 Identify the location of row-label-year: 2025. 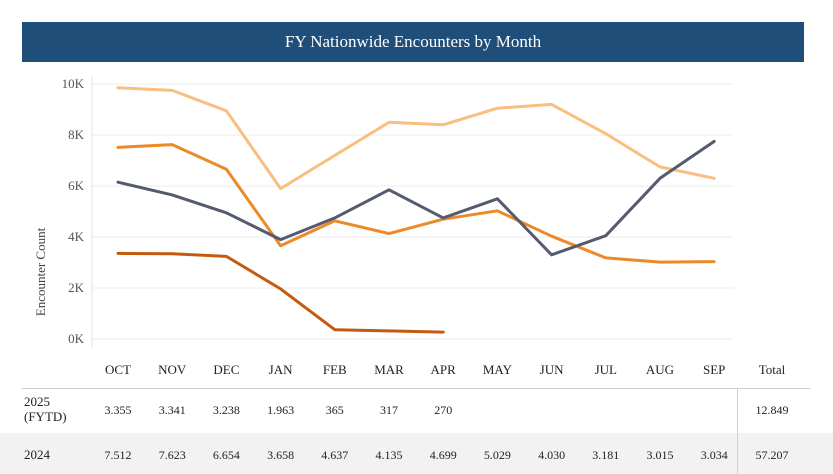
(37, 401).